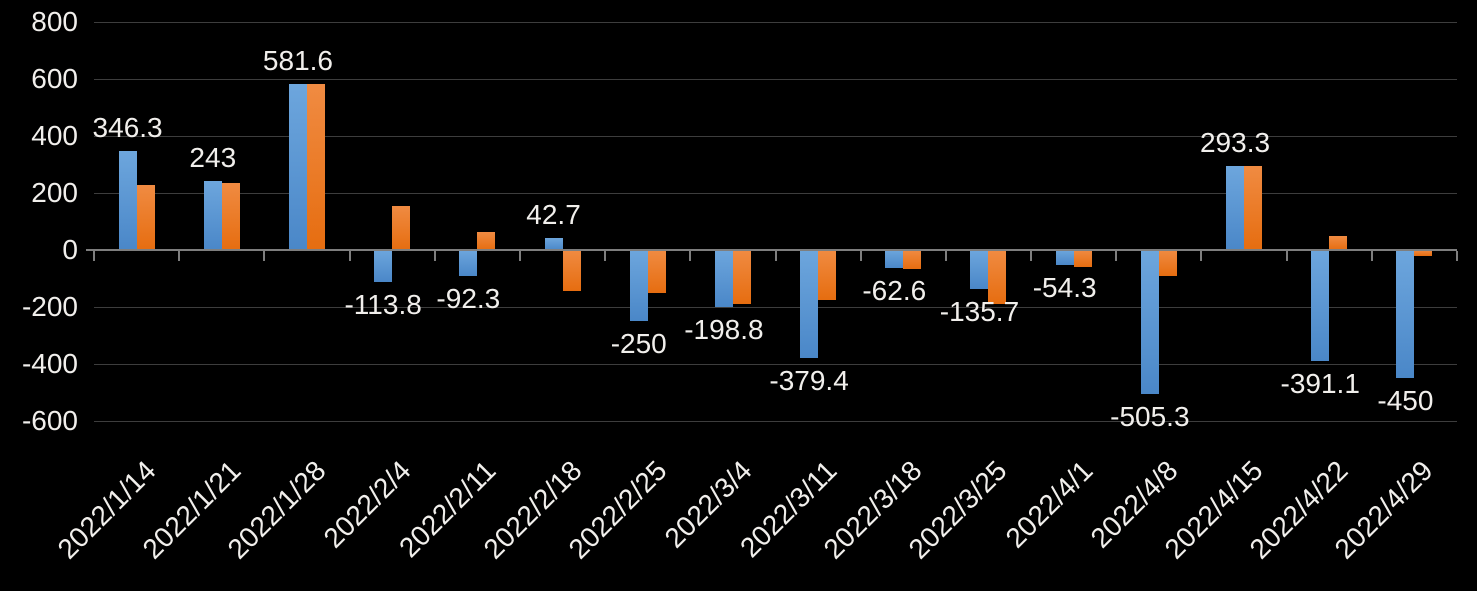 This screenshot has width=1477, height=591. What do you see at coordinates (1064, 288) in the screenshot?
I see `data-label: -54.3` at bounding box center [1064, 288].